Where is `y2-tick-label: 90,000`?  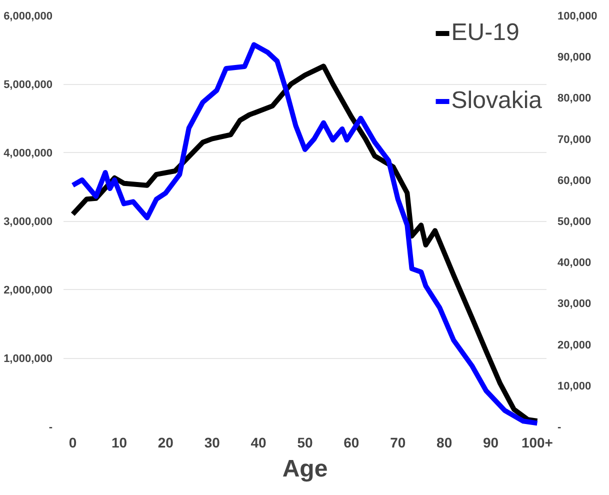
y2-tick-label: 90,000 is located at coordinates (575, 58).